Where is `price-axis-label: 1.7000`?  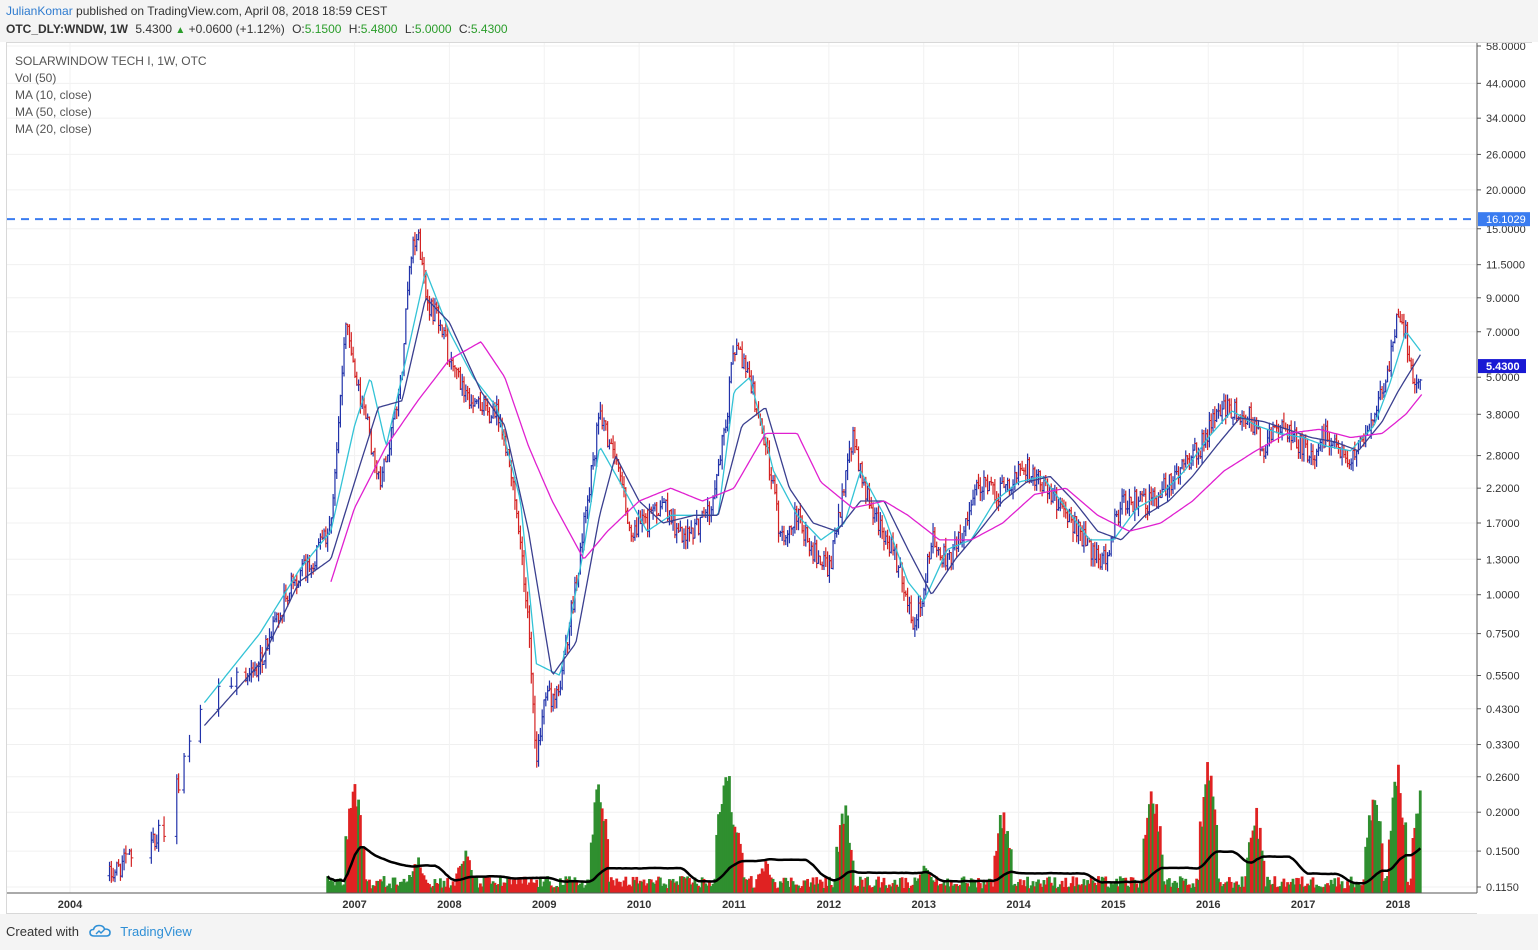 price-axis-label: 1.7000 is located at coordinates (1503, 524).